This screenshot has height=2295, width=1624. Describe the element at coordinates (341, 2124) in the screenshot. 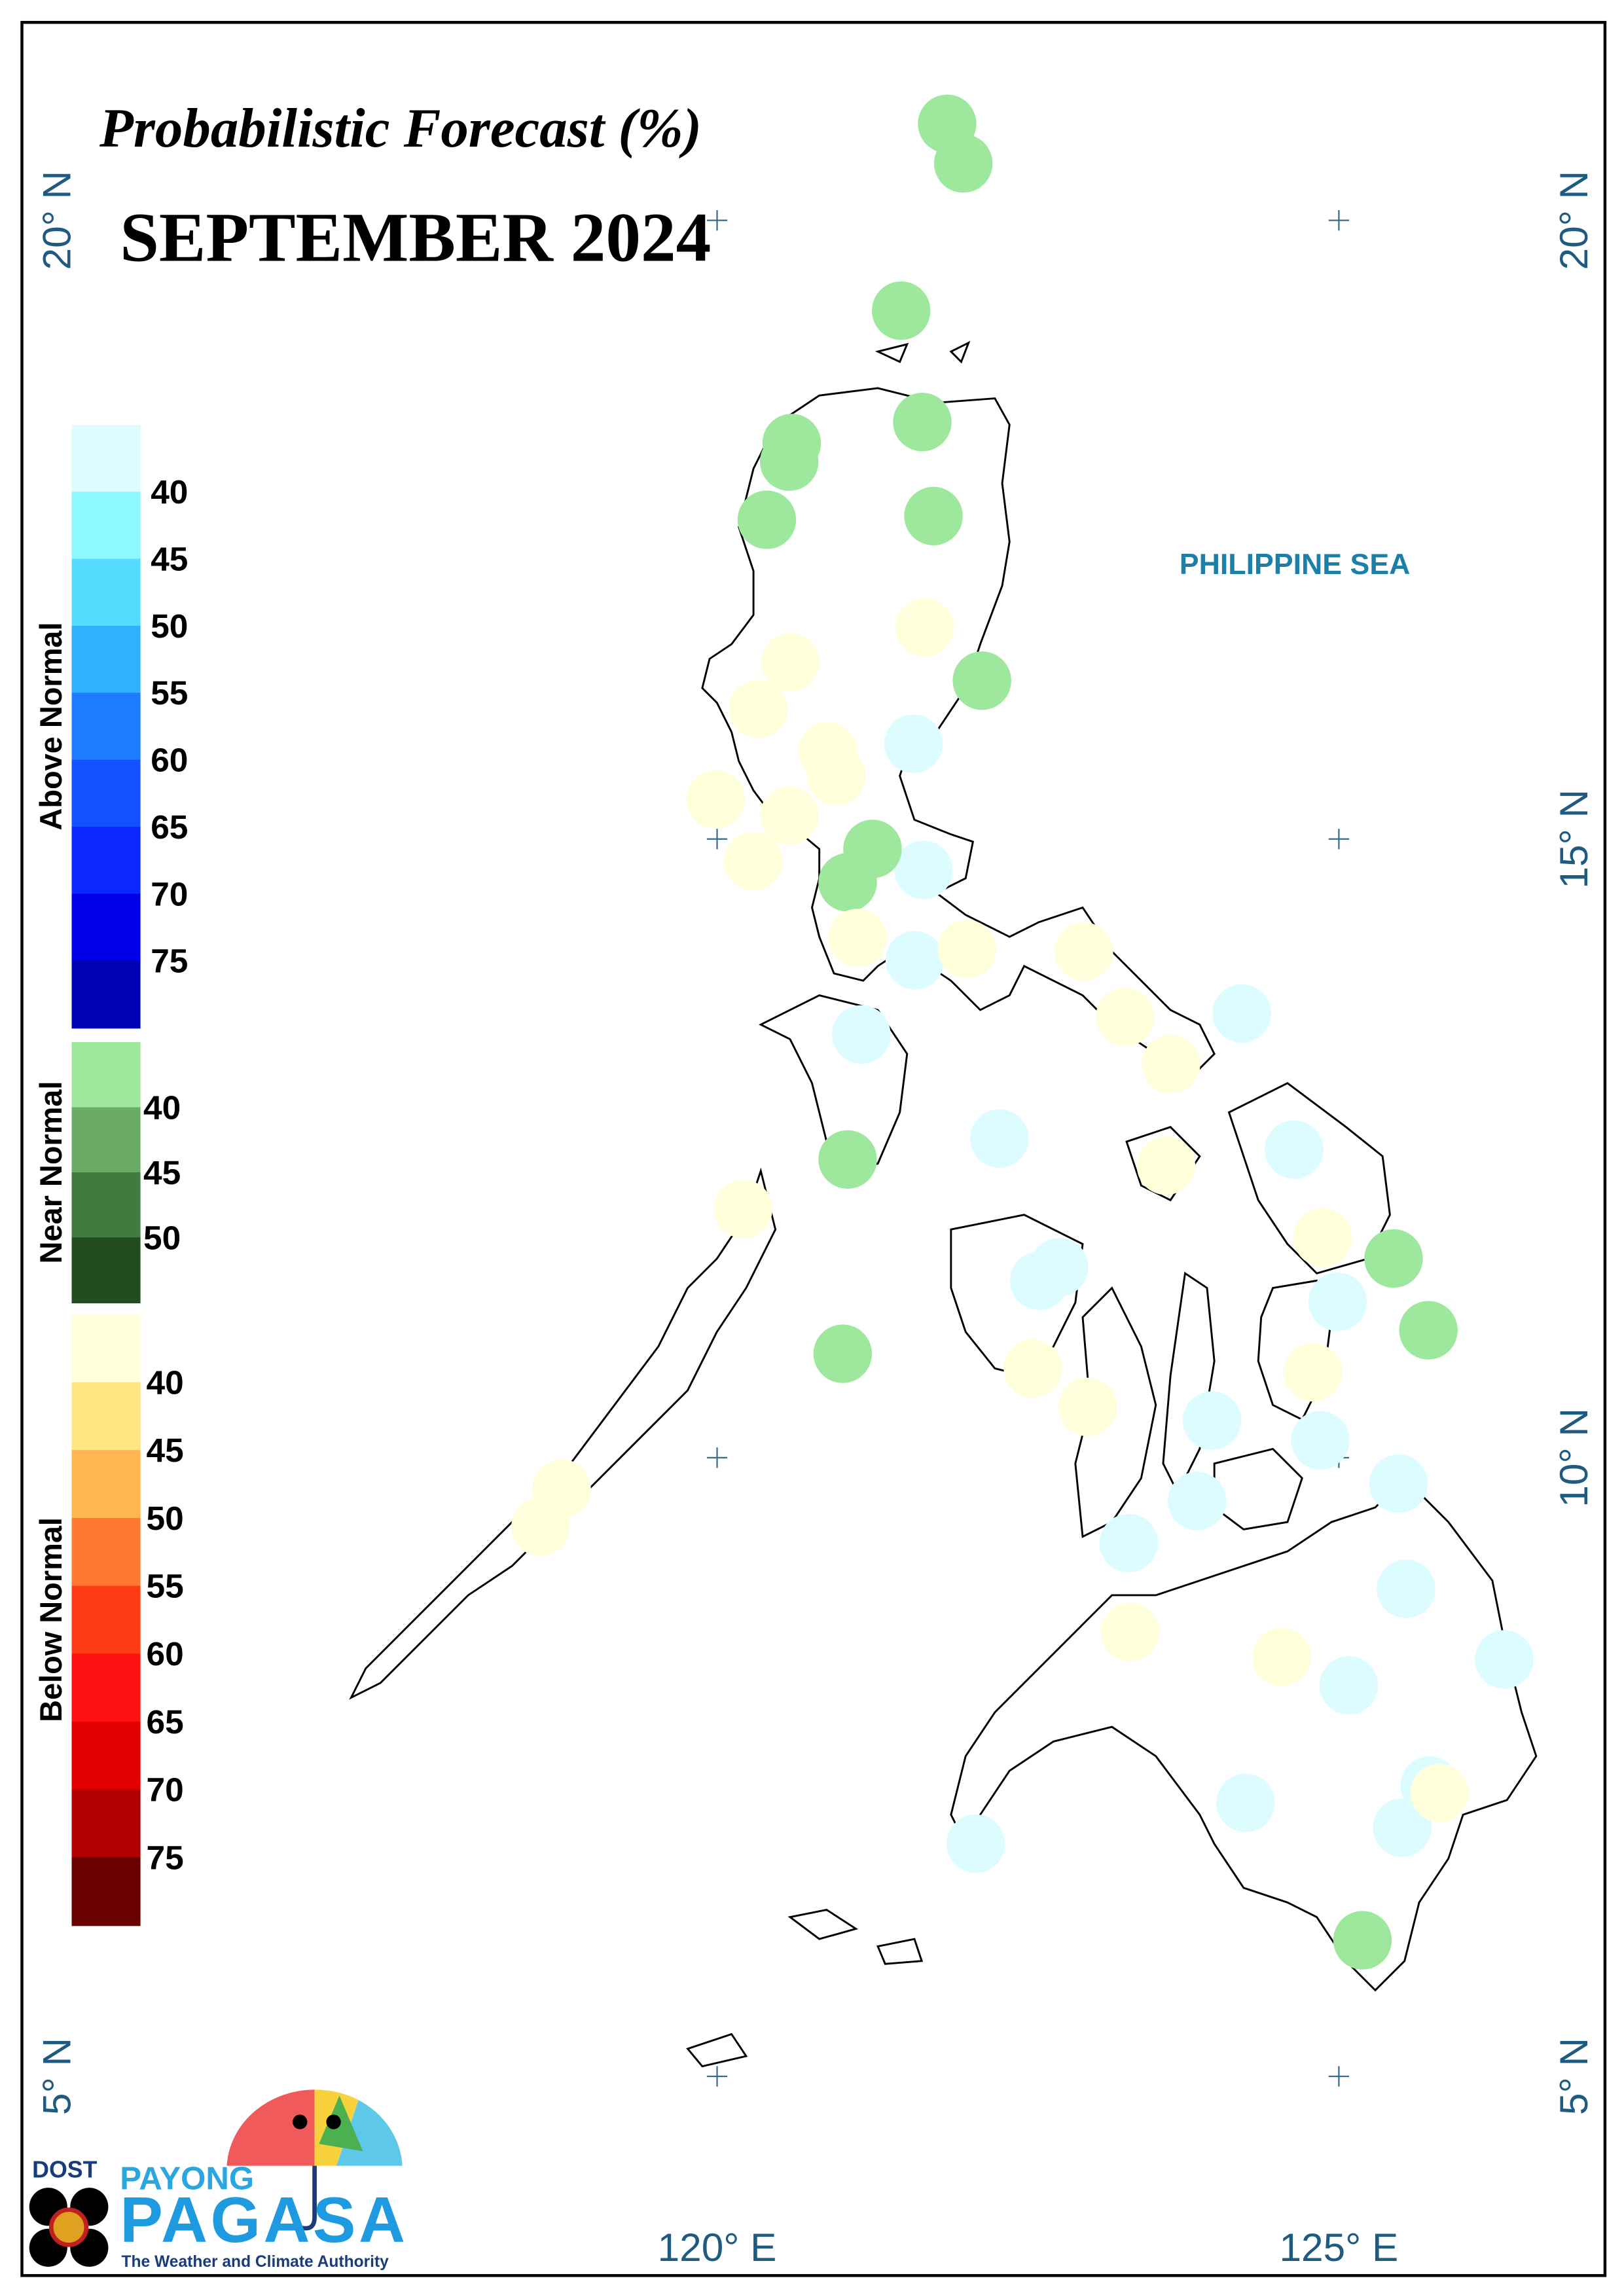

I see `umbrella-green` at that location.